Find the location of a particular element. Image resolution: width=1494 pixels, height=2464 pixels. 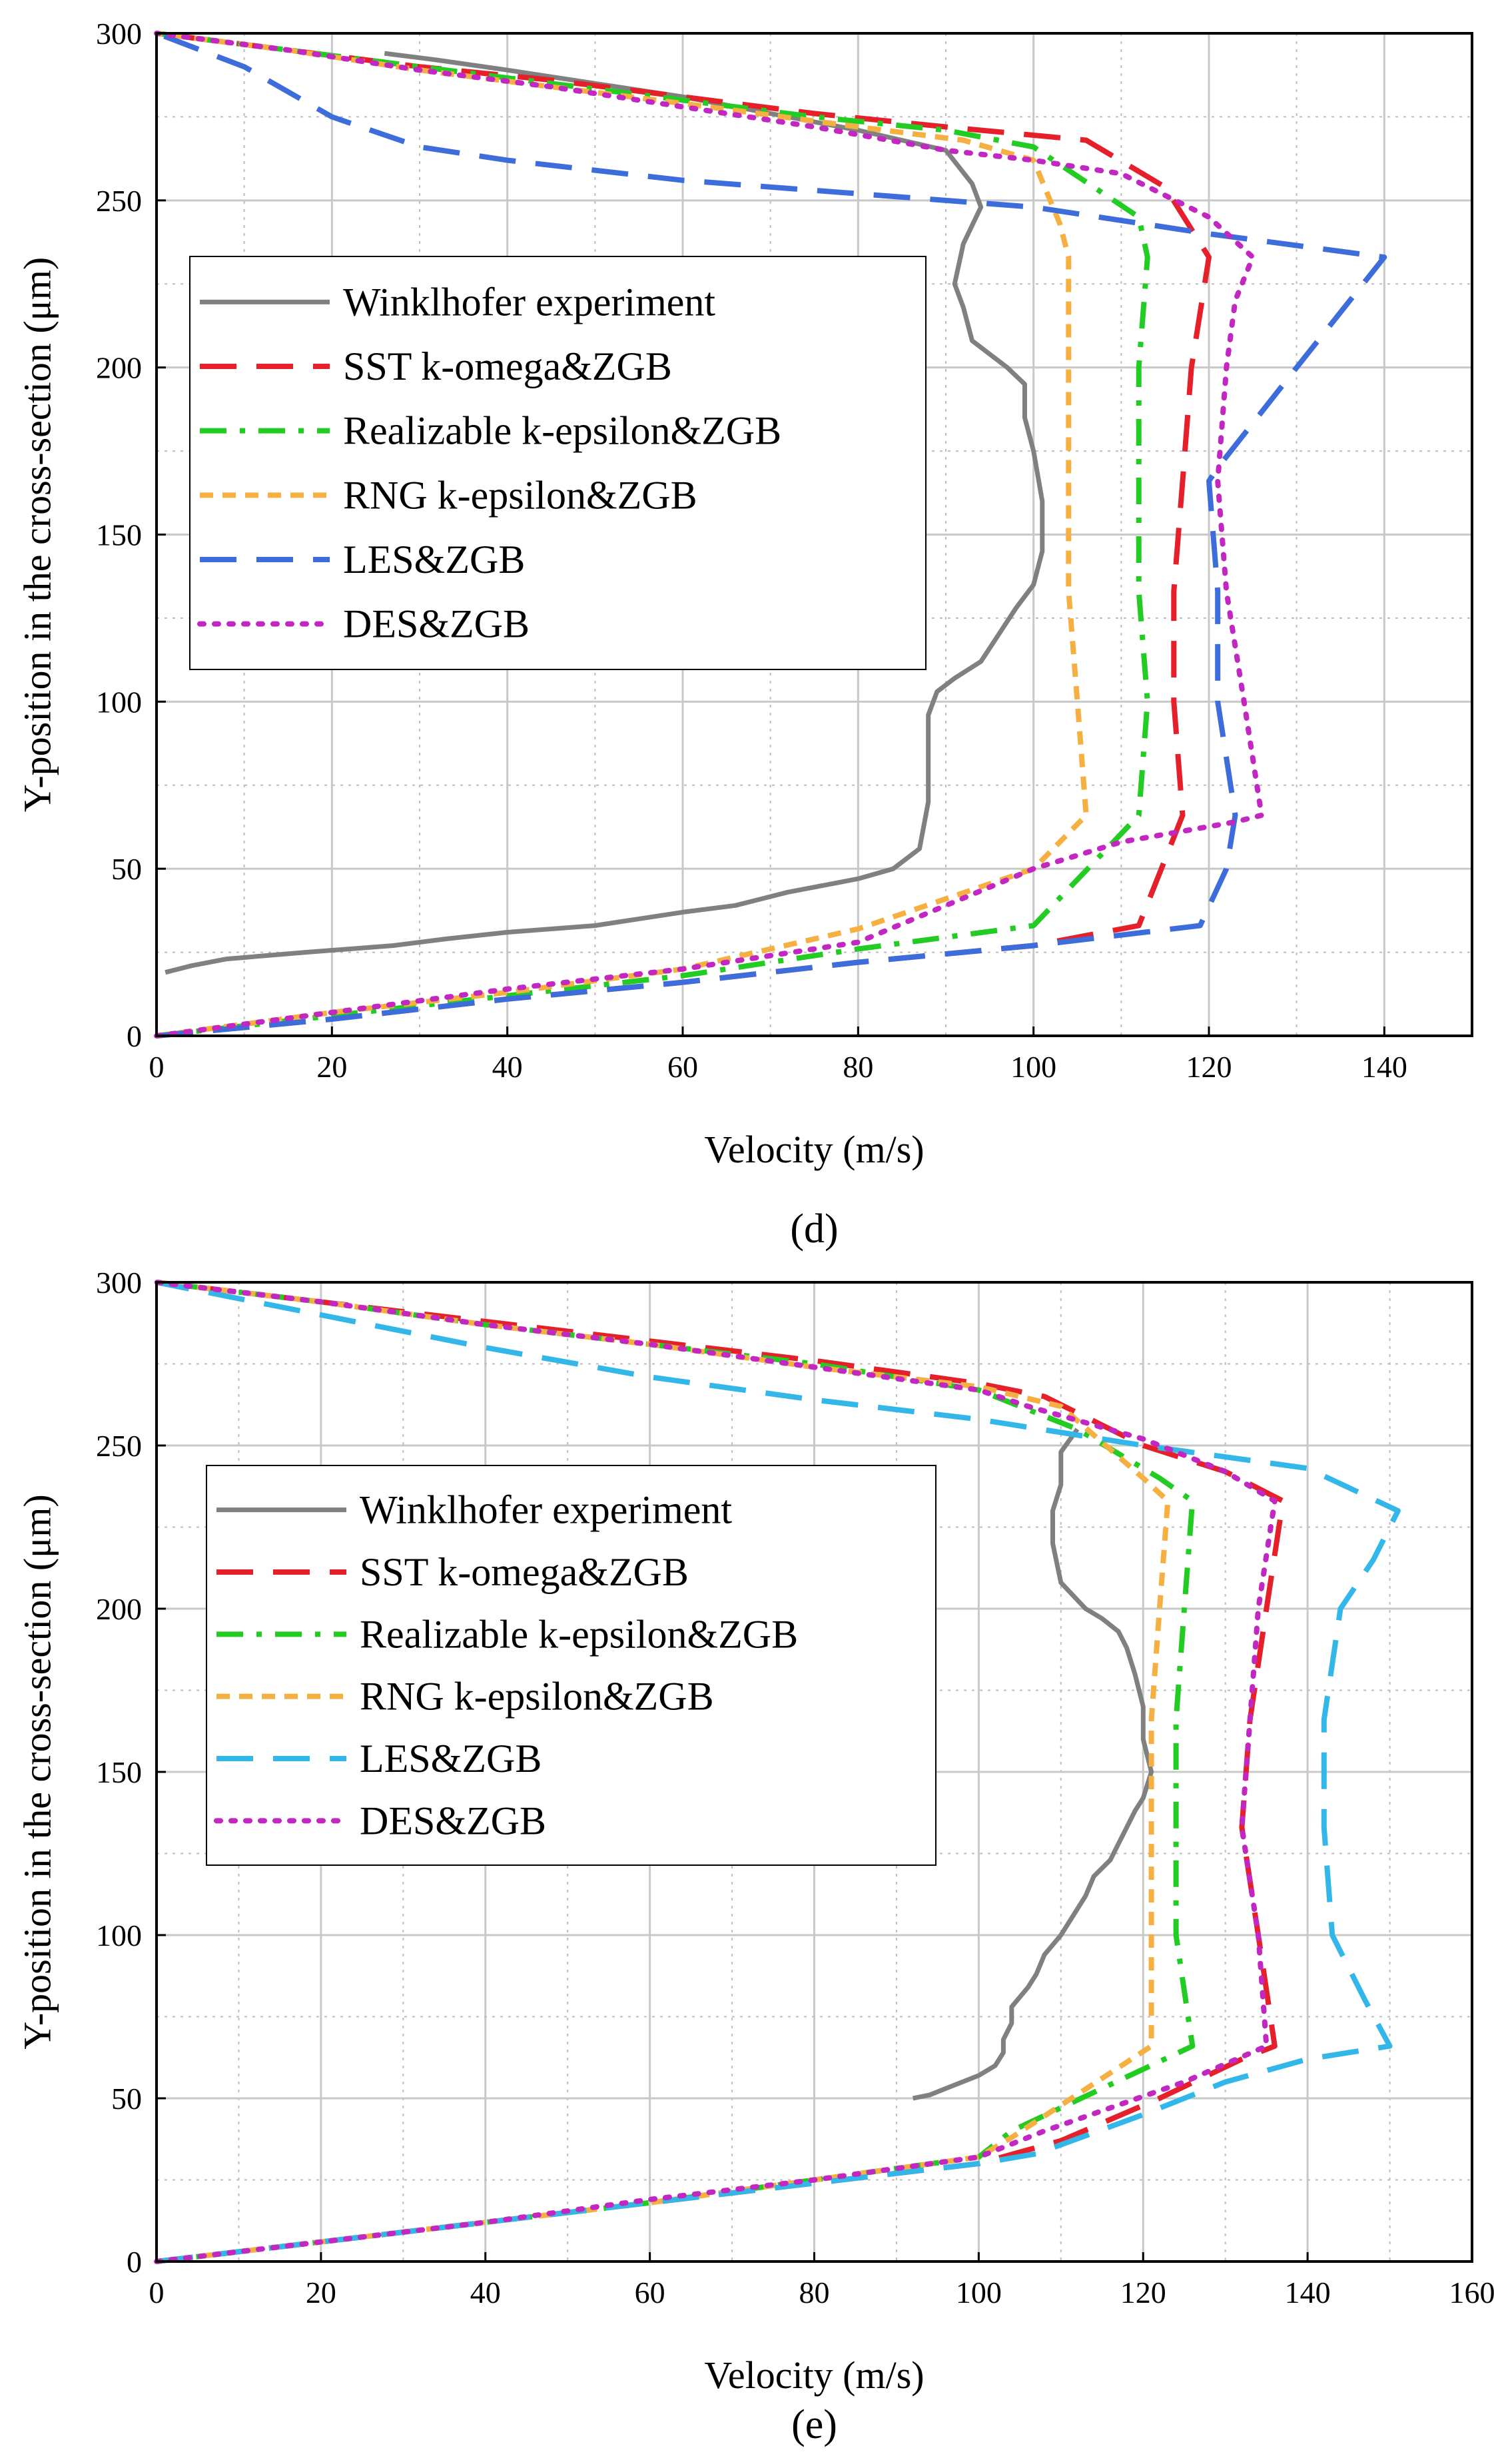

series-line-winklhofer-experiment is located at coordinates (1033, 1764).